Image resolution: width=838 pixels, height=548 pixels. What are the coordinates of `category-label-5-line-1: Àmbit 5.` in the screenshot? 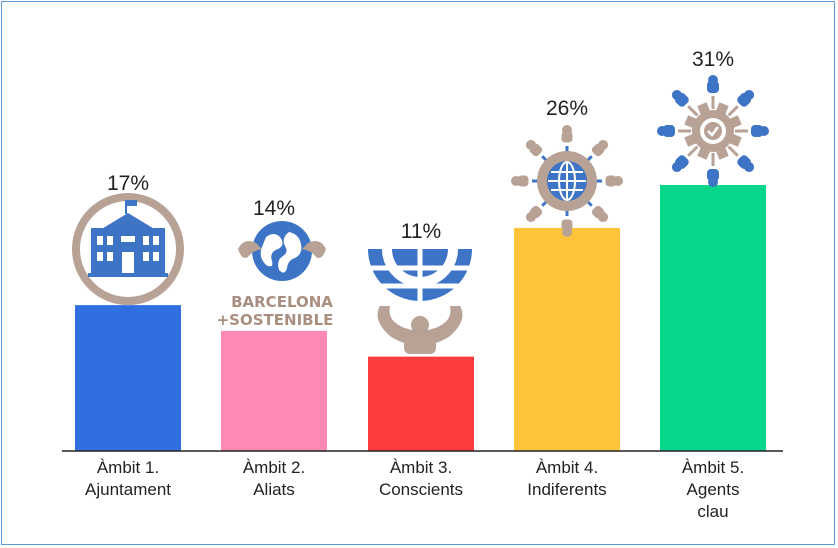 It's located at (713, 467).